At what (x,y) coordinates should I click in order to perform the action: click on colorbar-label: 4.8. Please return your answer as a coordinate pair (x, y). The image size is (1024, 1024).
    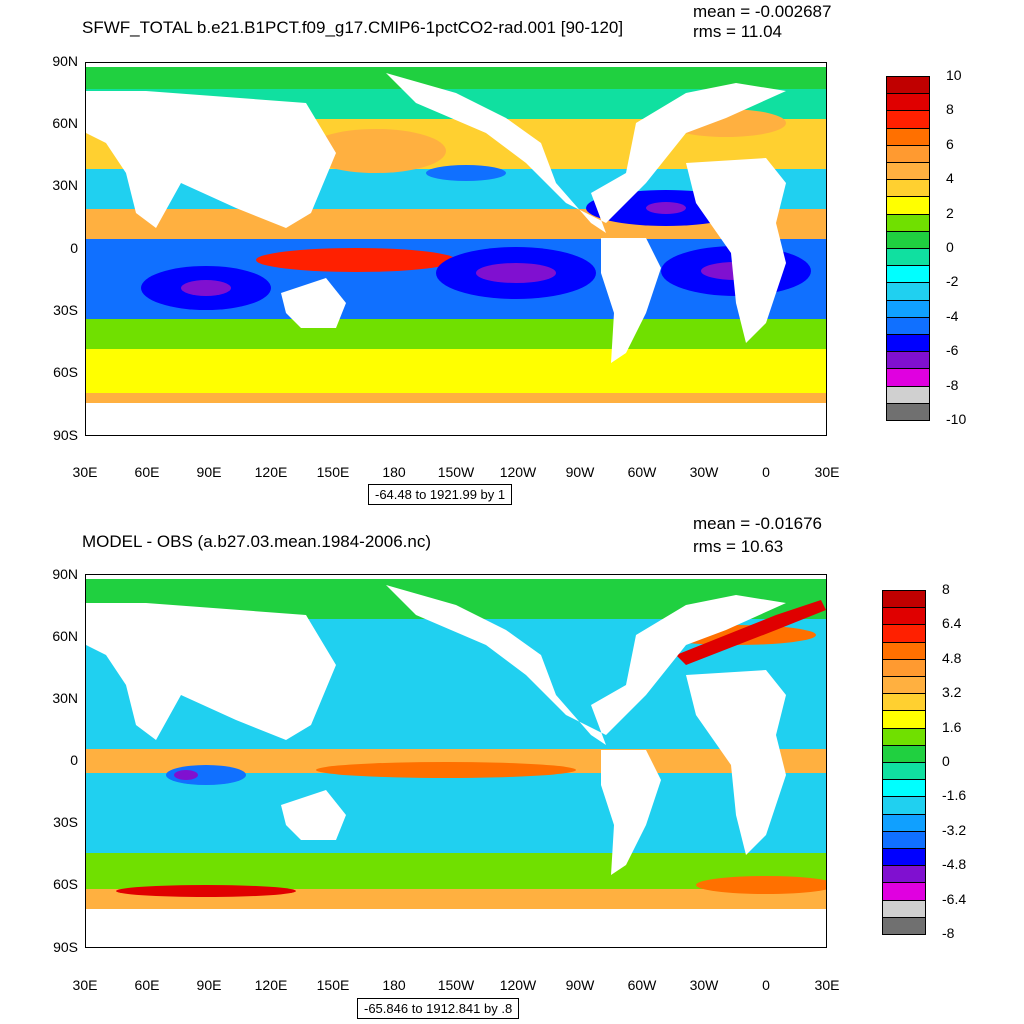
    Looking at the image, I should click on (952, 657).